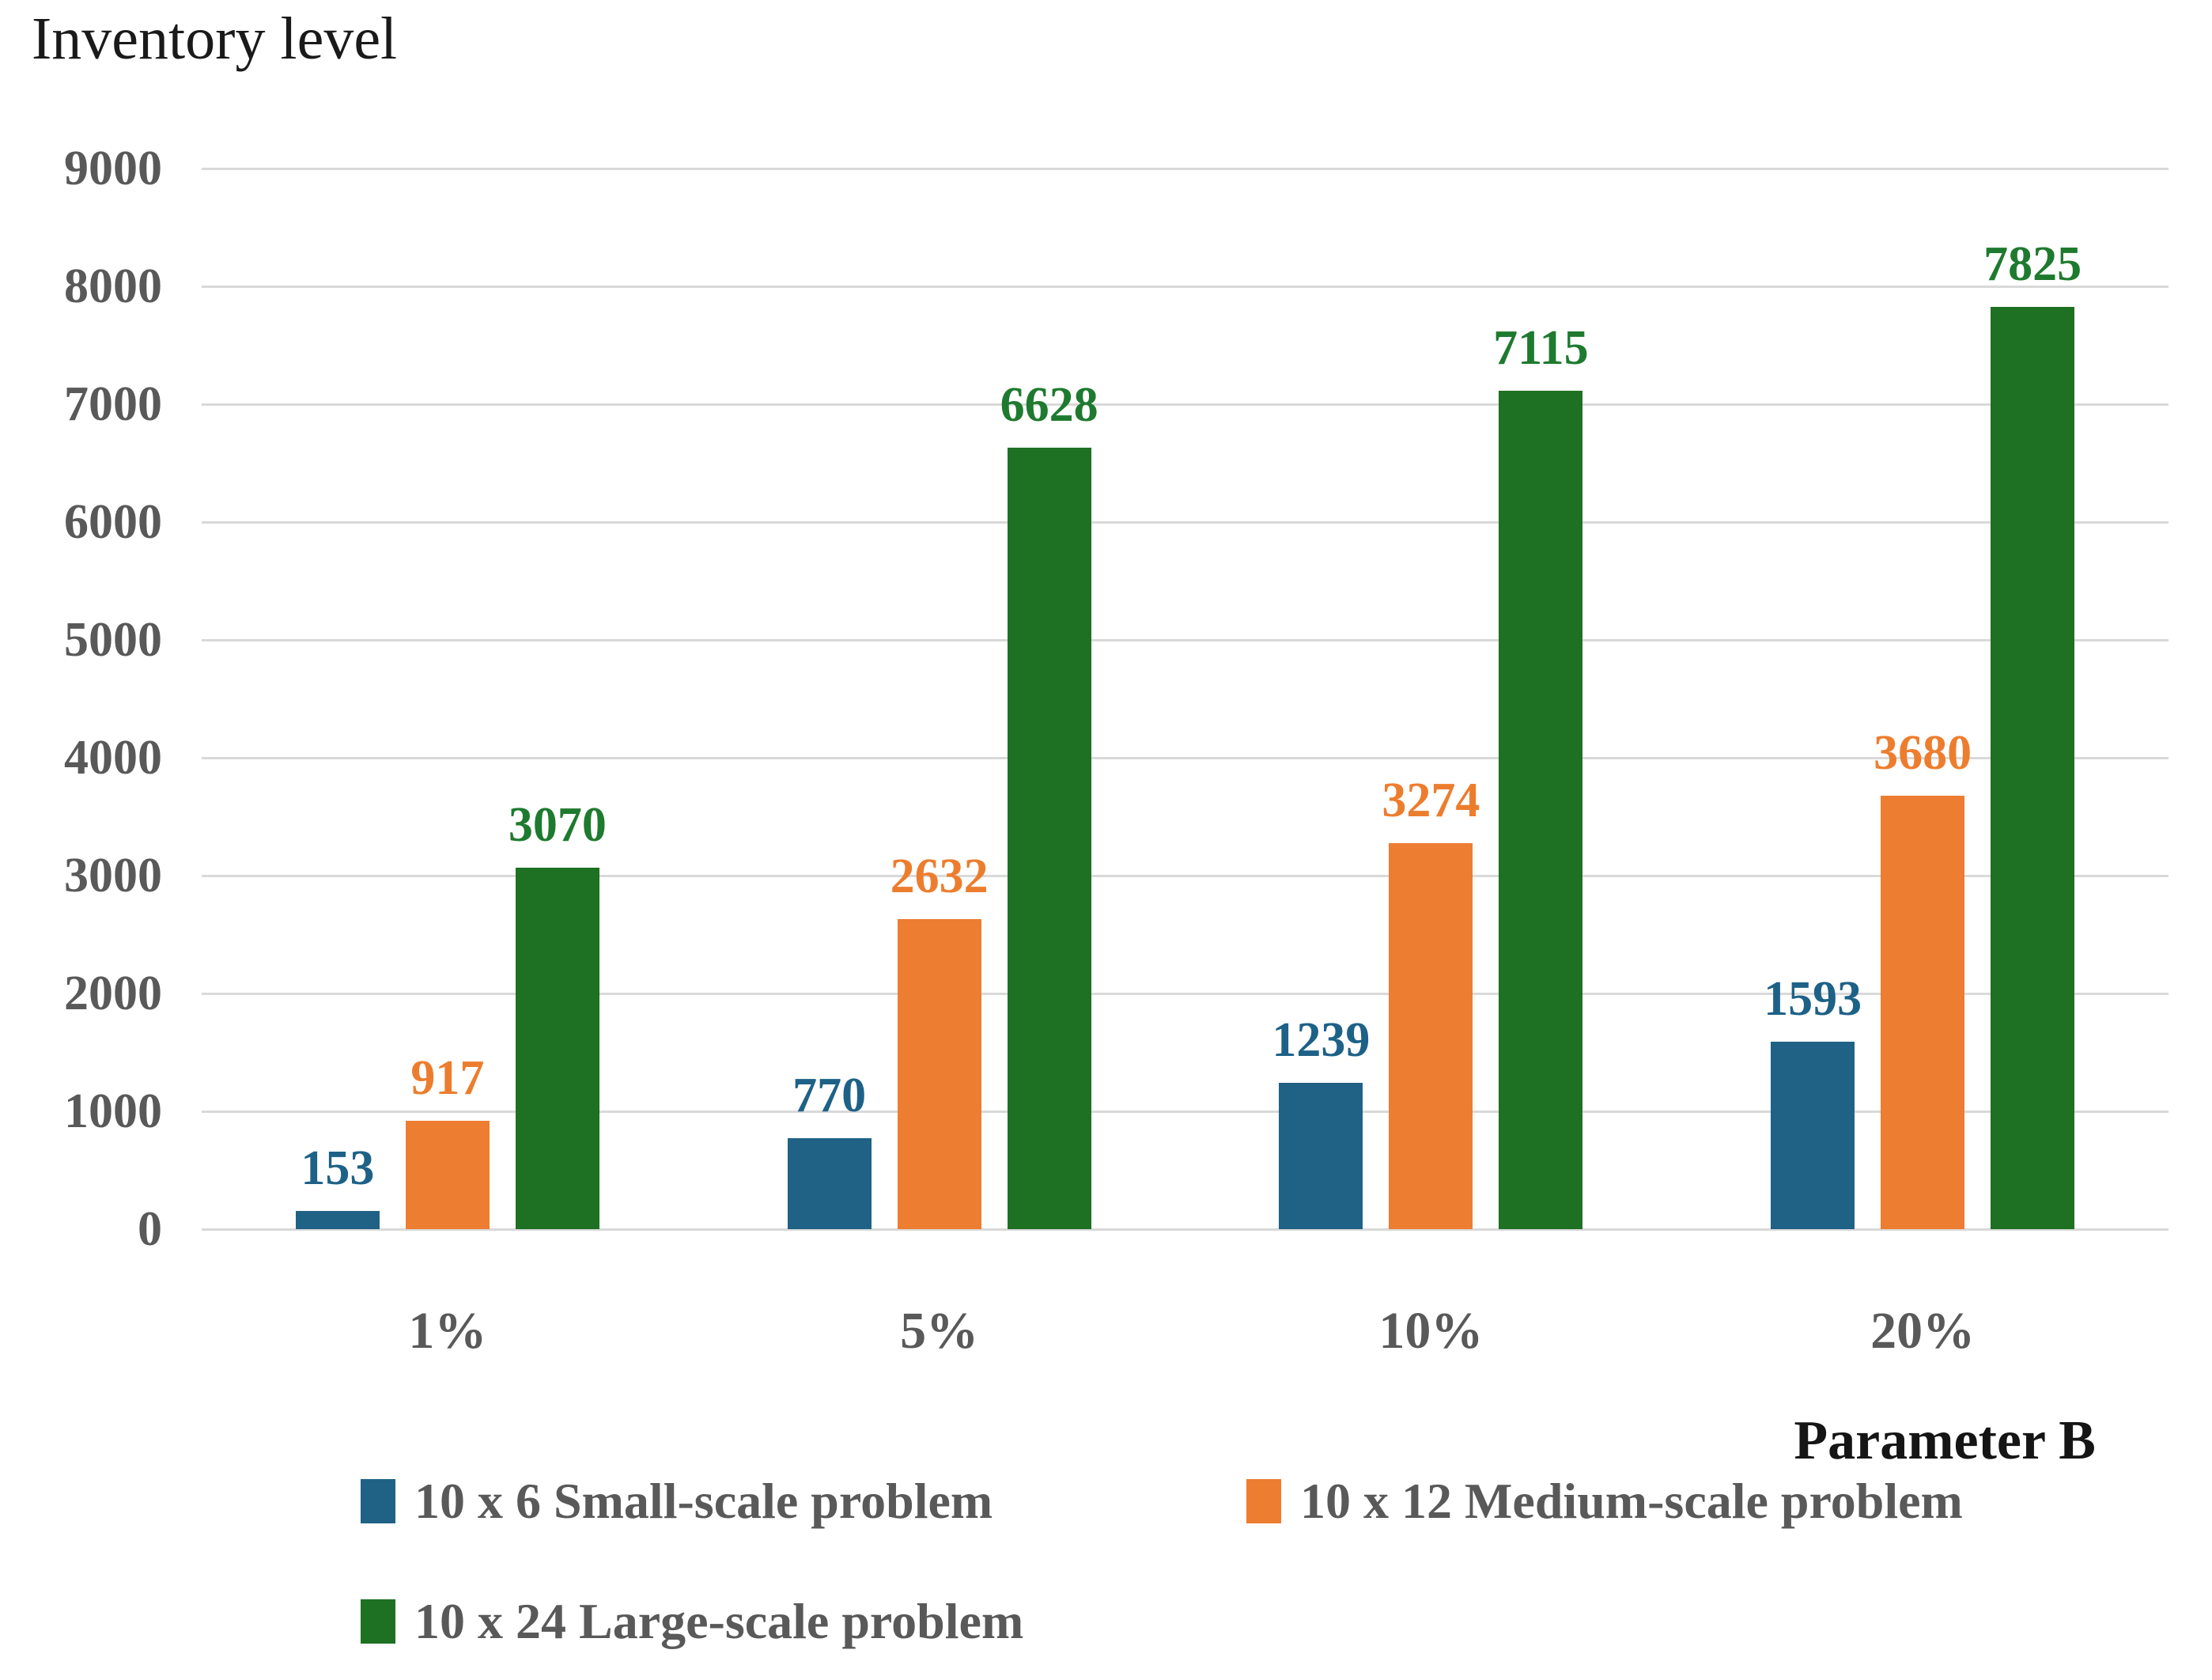 The width and height of the screenshot is (2212, 1680). What do you see at coordinates (1632, 1501) in the screenshot?
I see `legend-label: 10 x 12 Medium-scale problem` at bounding box center [1632, 1501].